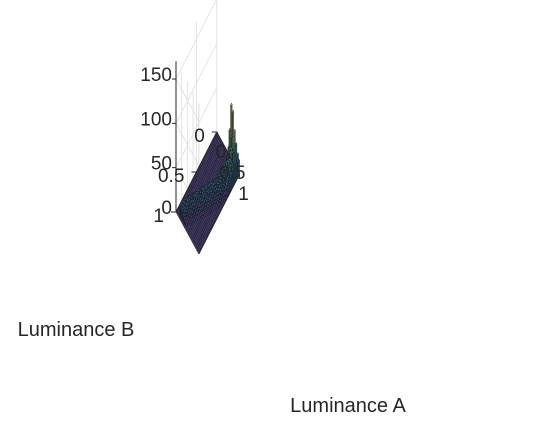 Image resolution: width=560 pixels, height=425 pixels. Describe the element at coordinates (156, 119) in the screenshot. I see `z-tick-label: 100` at that location.